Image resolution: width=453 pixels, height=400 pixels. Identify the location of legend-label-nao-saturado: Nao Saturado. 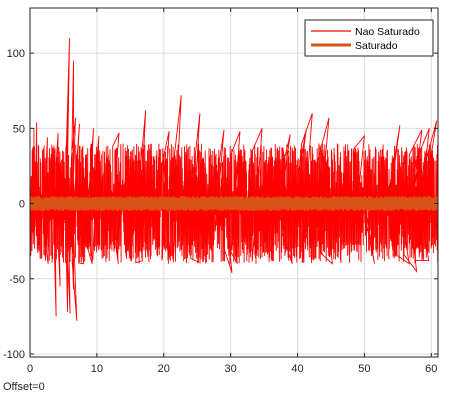
(387, 32).